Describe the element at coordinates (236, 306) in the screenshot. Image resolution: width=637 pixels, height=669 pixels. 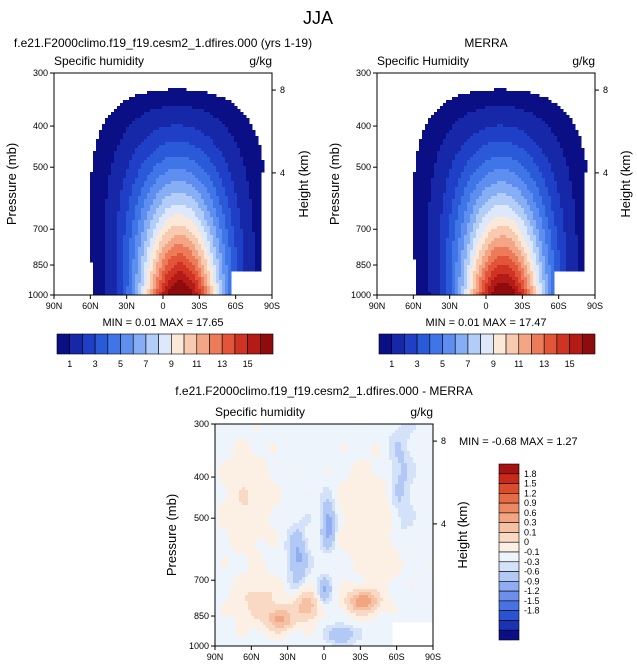
I see `x-tick-label: 60S` at that location.